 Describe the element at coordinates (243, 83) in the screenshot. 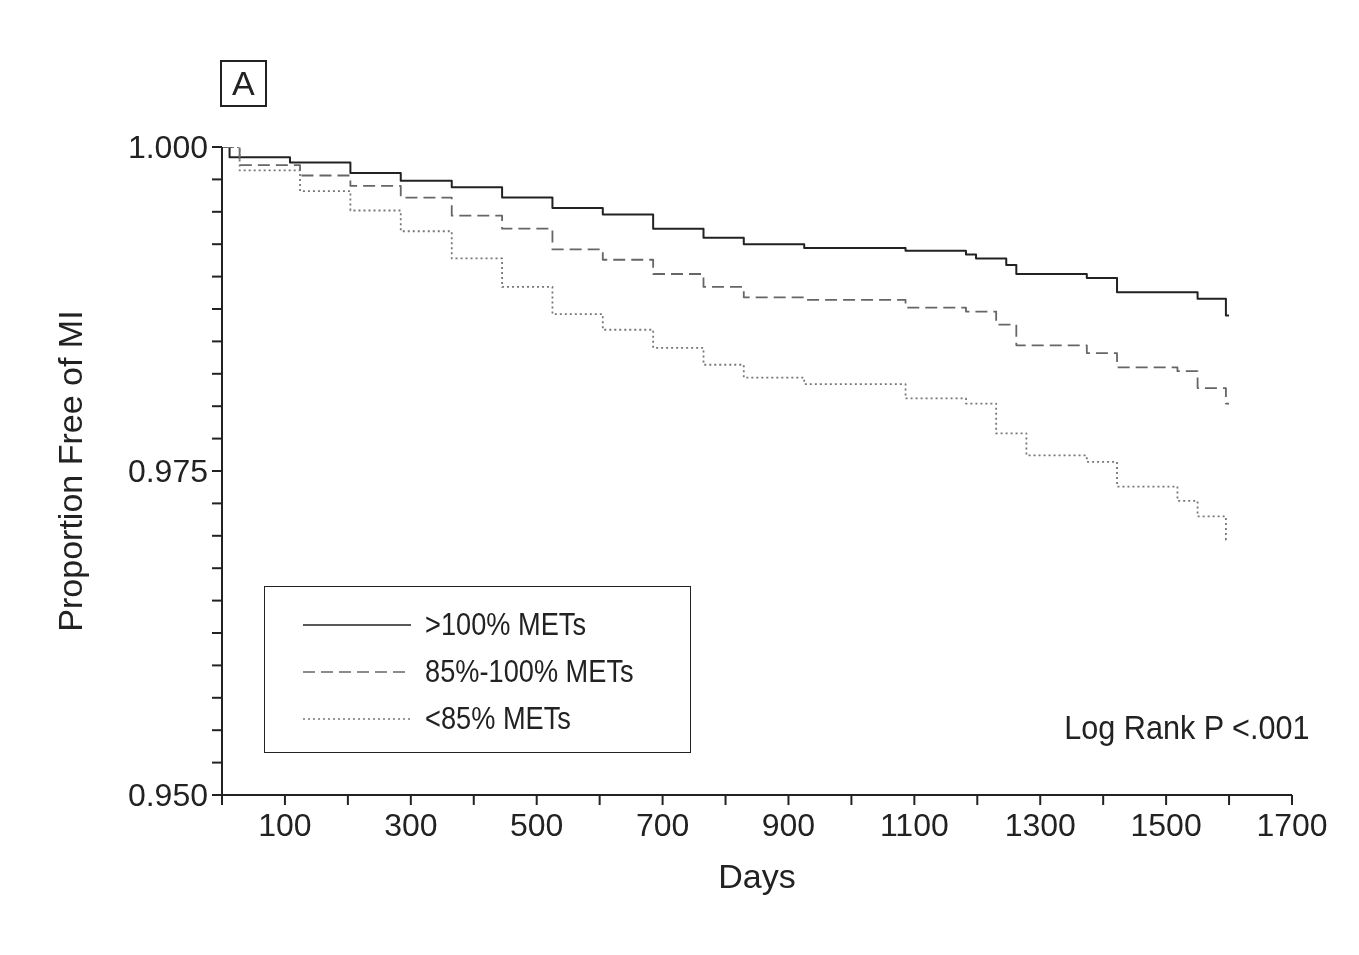

I see `text: A` at that location.